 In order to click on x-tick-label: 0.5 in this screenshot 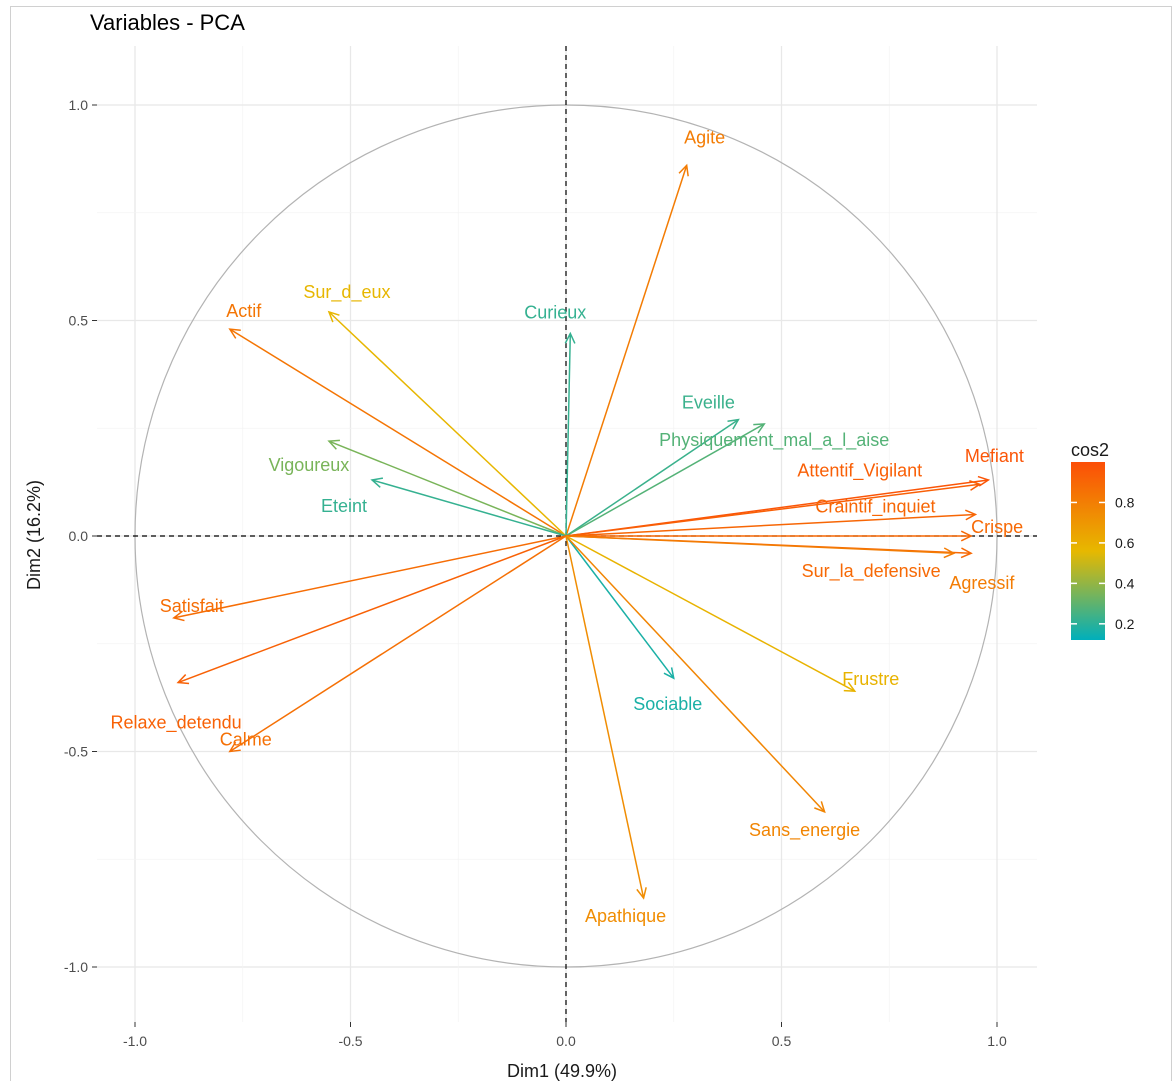, I will do `click(782, 1041)`.